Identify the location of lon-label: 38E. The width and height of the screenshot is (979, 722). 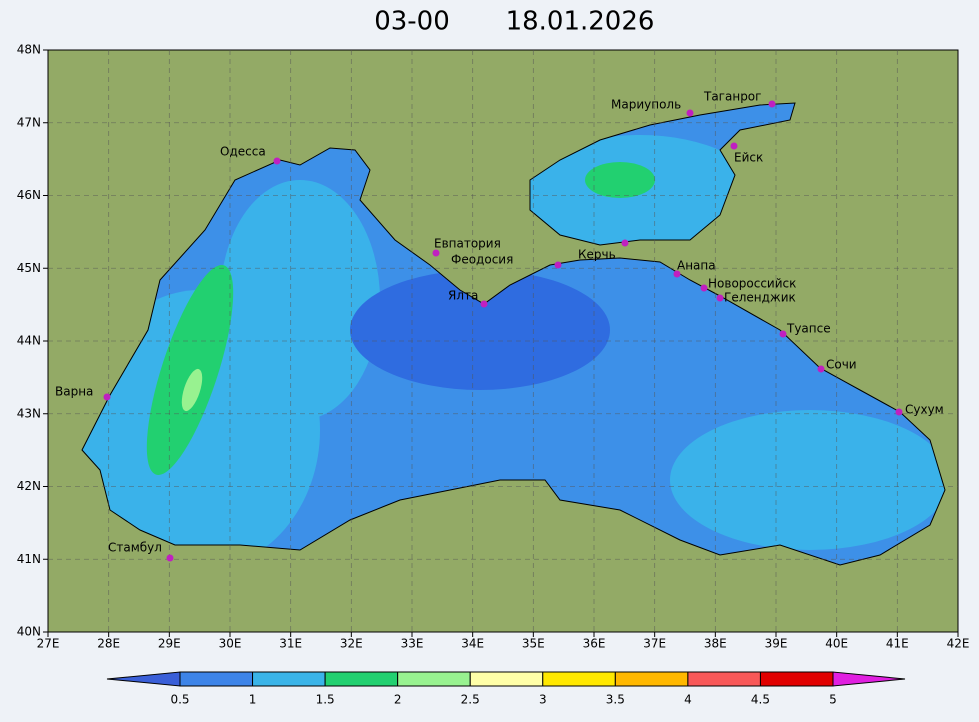
(715, 644).